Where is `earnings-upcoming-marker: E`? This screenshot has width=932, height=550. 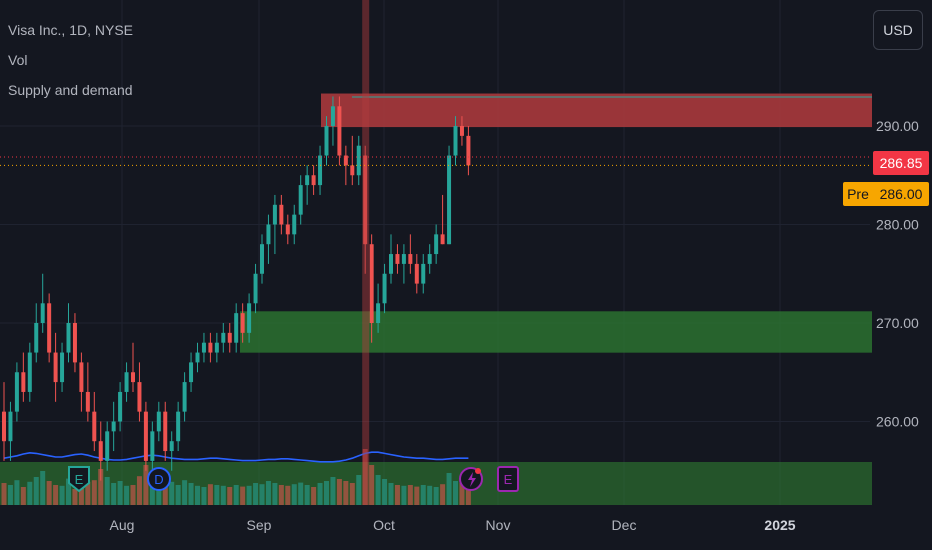
earnings-upcoming-marker: E is located at coordinates (508, 479).